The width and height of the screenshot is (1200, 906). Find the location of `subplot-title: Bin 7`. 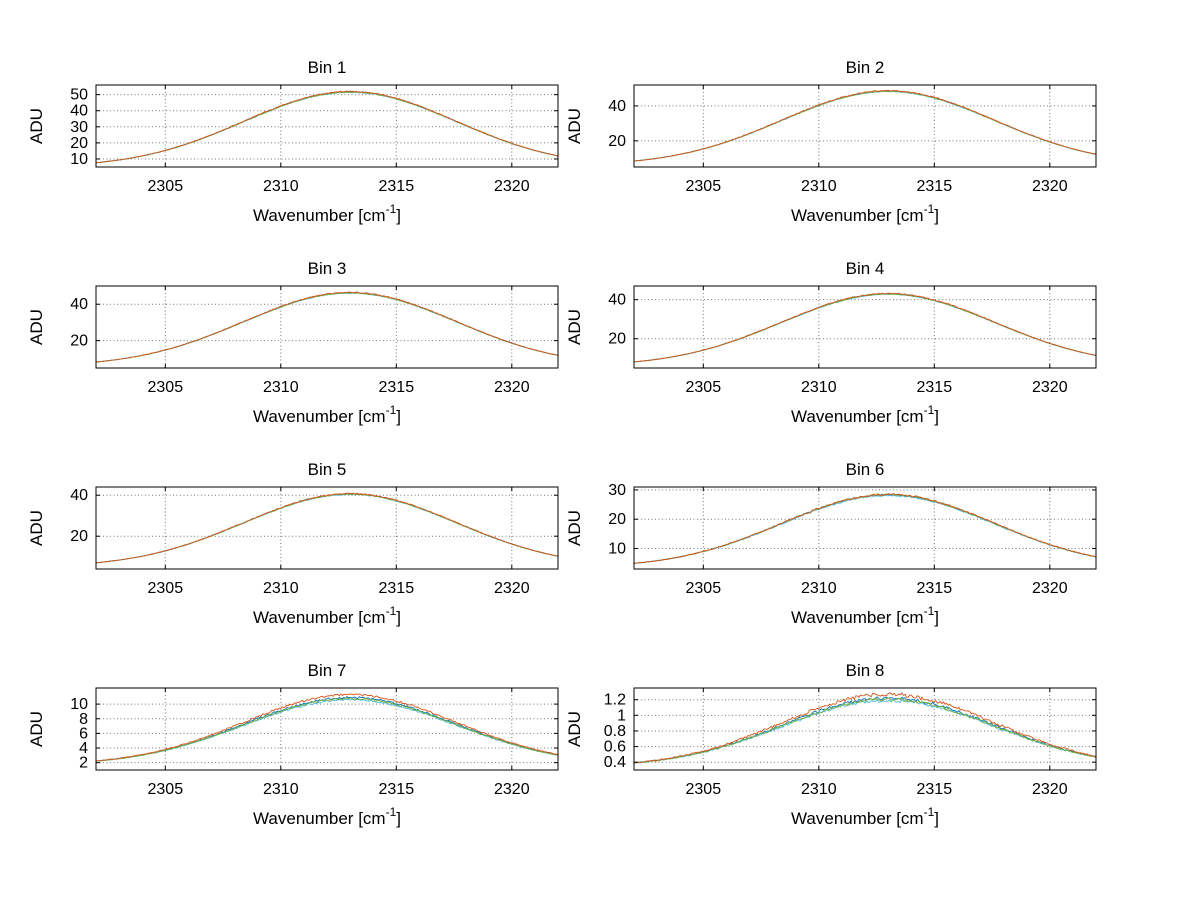

subplot-title: Bin 7 is located at coordinates (327, 670).